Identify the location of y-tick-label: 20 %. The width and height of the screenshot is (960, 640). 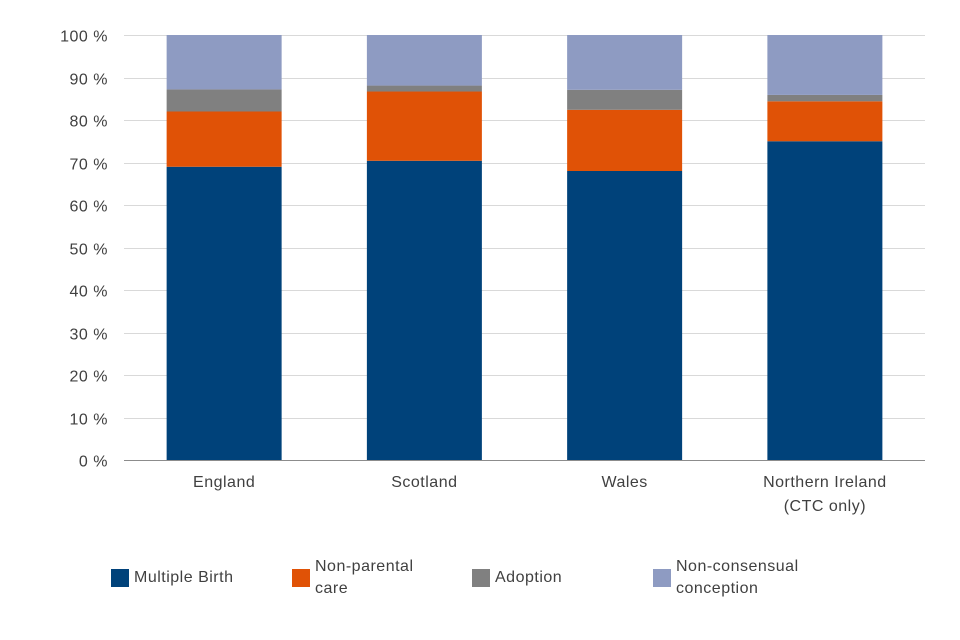
(89, 377).